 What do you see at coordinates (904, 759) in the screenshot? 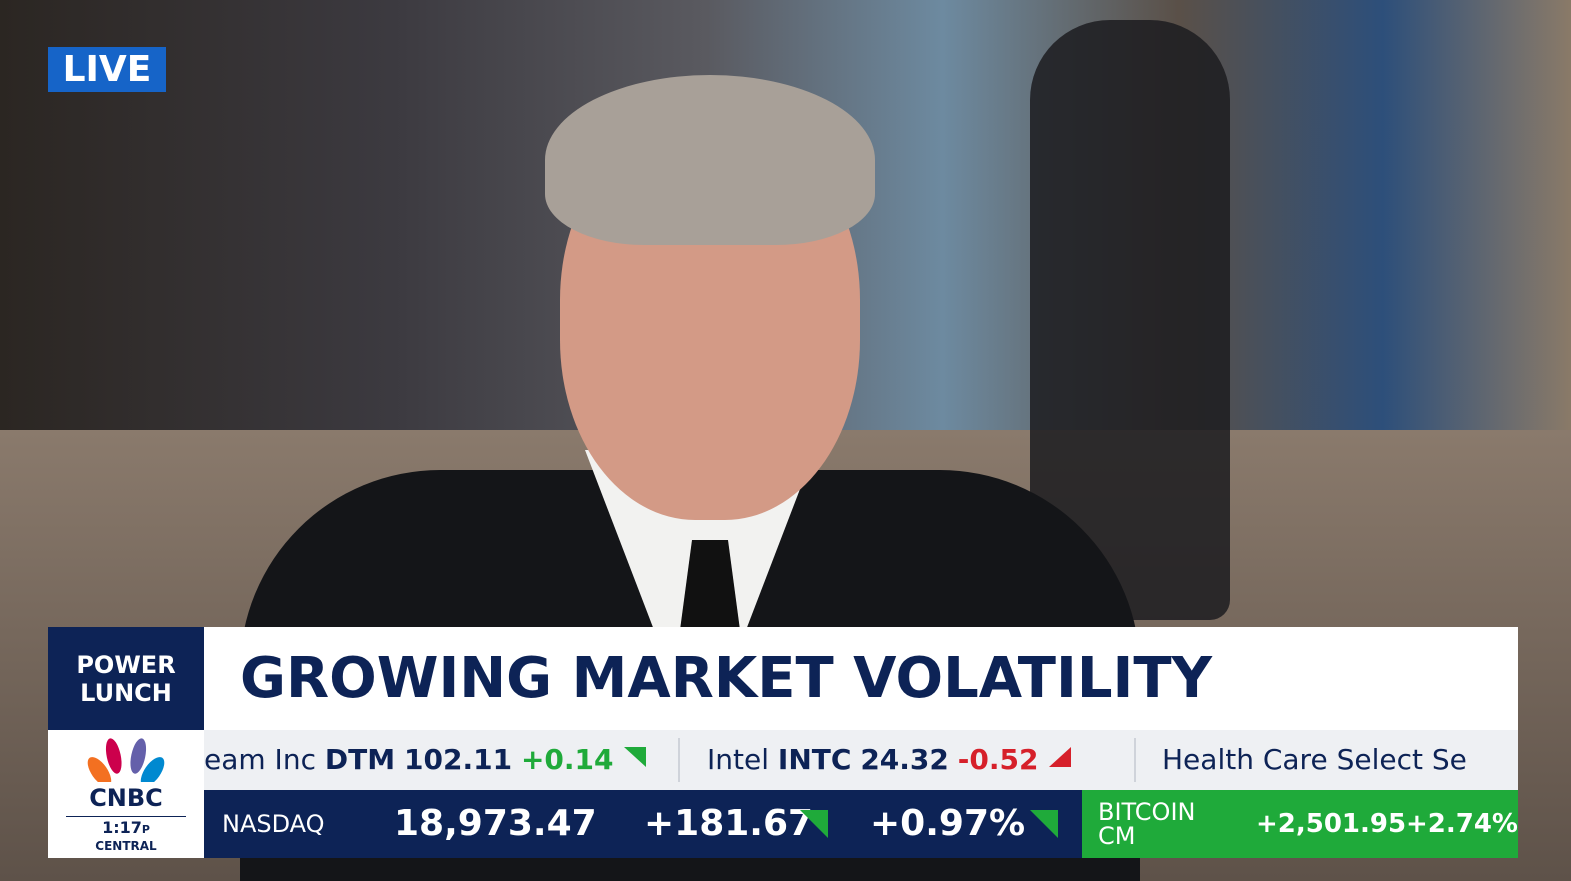
I see `ticker-price: 24.32` at bounding box center [904, 759].